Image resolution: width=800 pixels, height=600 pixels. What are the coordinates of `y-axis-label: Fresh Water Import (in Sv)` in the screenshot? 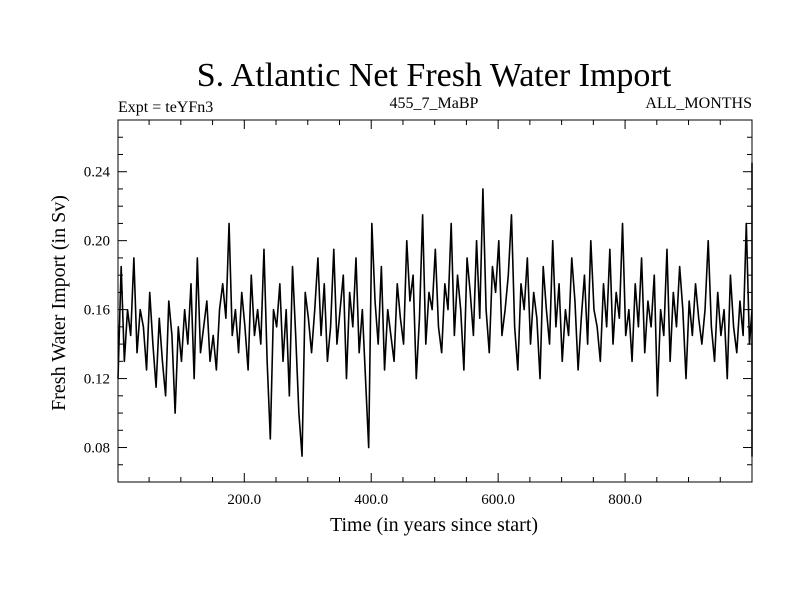 It's located at (59, 303).